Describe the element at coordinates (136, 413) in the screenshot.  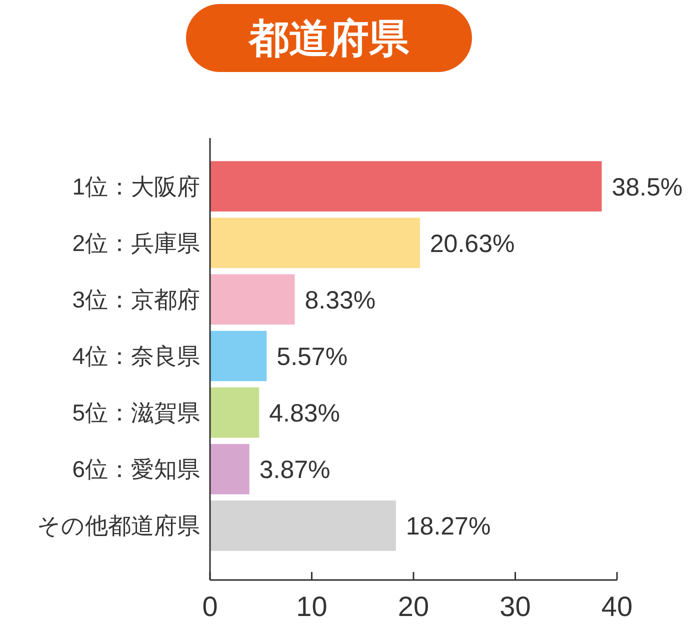
I see `y-tick-label: 5位：滋賀県` at that location.